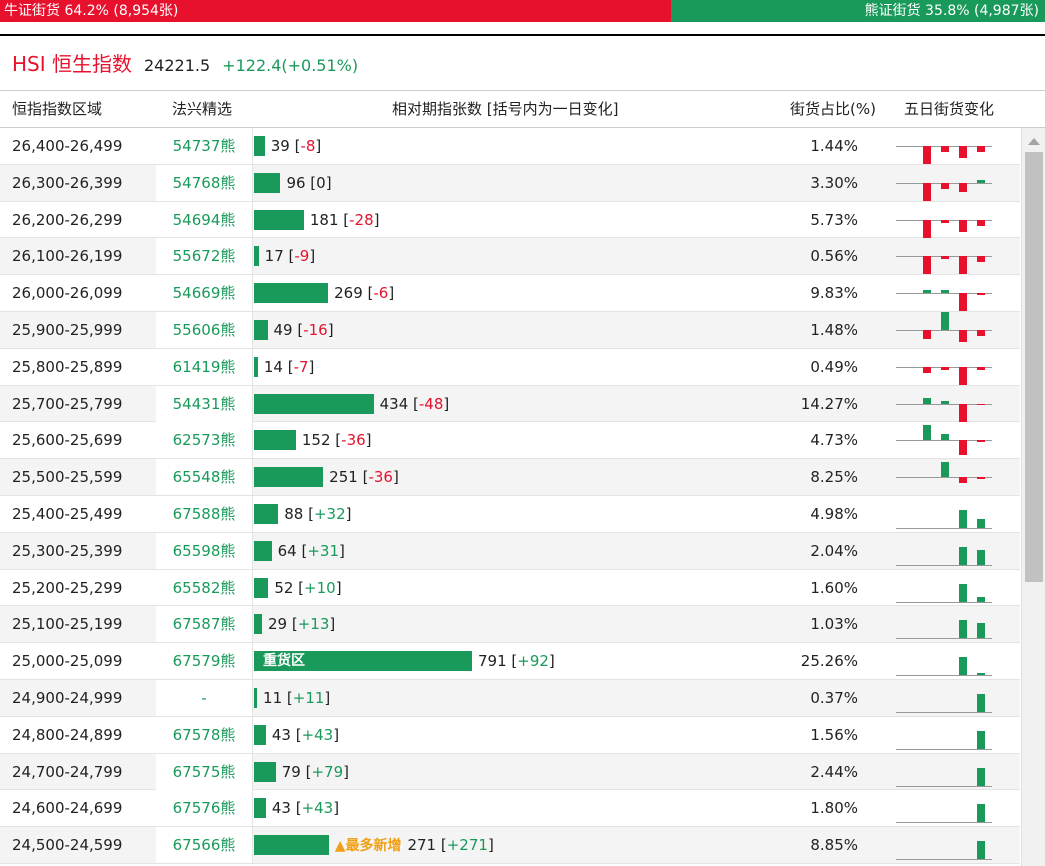 The image size is (1045, 866). I want to click on row-warrant-code-link: 62573熊, so click(204, 440).